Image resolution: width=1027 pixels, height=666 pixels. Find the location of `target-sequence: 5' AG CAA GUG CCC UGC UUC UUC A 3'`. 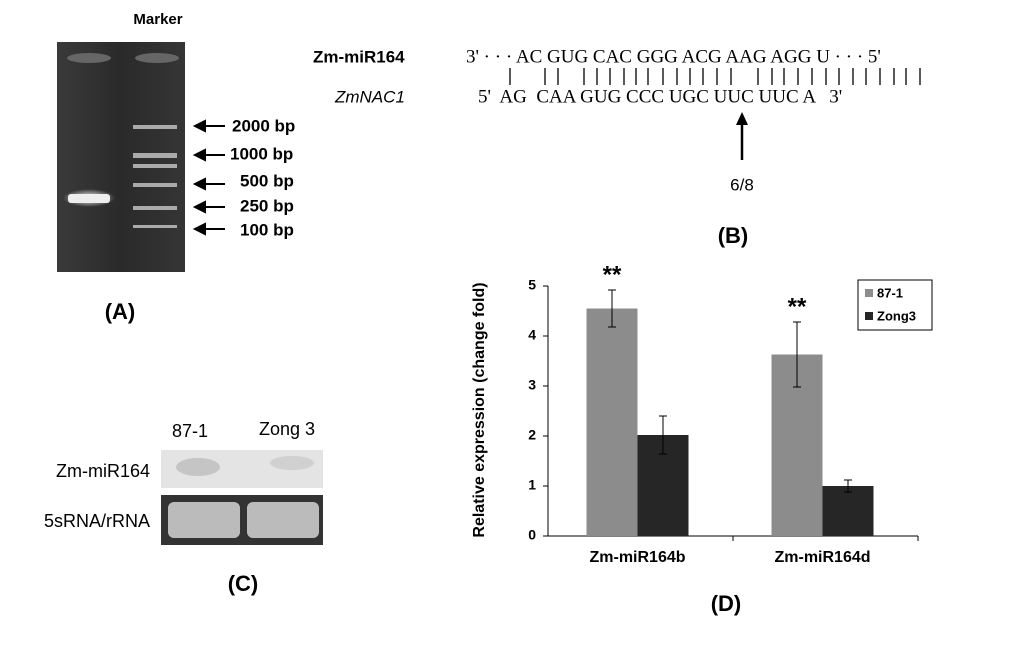

target-sequence: 5' AG CAA GUG CCC UGC UUC UUC A 3' is located at coordinates (660, 96).